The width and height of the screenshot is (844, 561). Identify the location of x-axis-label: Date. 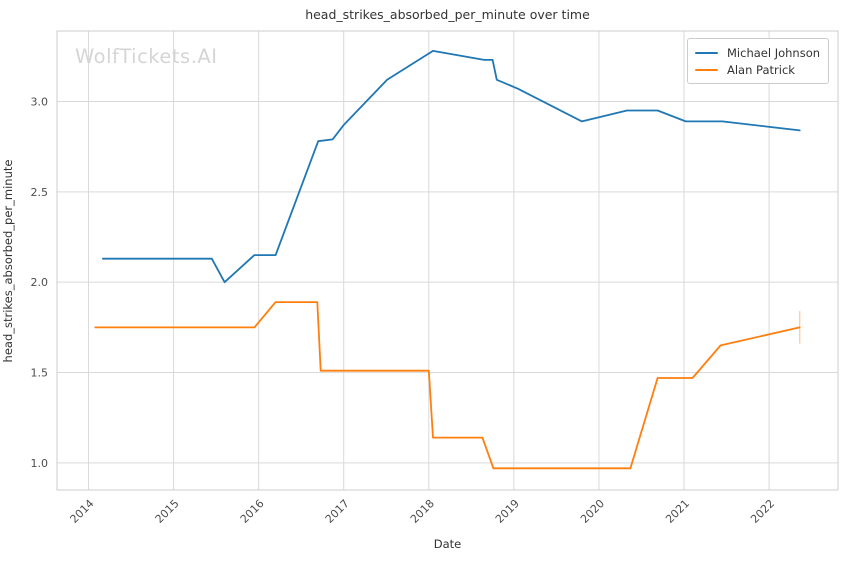
(447, 544).